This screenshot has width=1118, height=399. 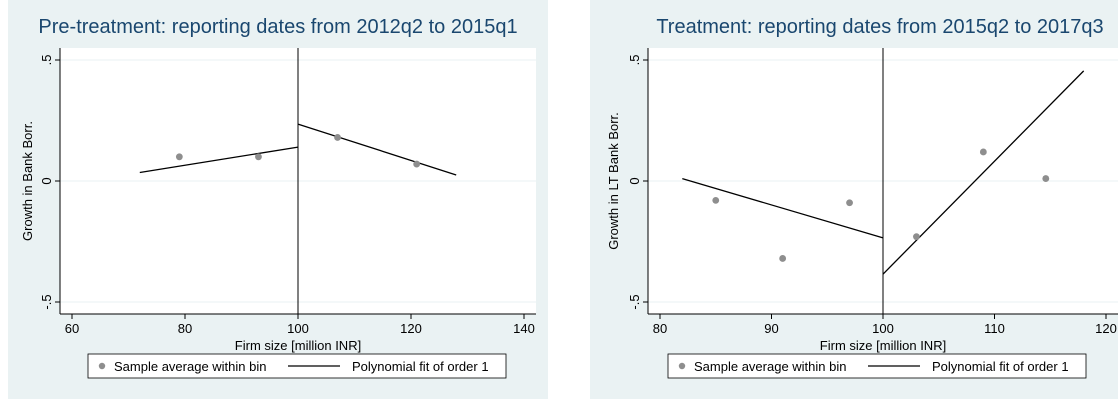 What do you see at coordinates (27, 181) in the screenshot?
I see `y-axis-label: Growth in Bank Borr.` at bounding box center [27, 181].